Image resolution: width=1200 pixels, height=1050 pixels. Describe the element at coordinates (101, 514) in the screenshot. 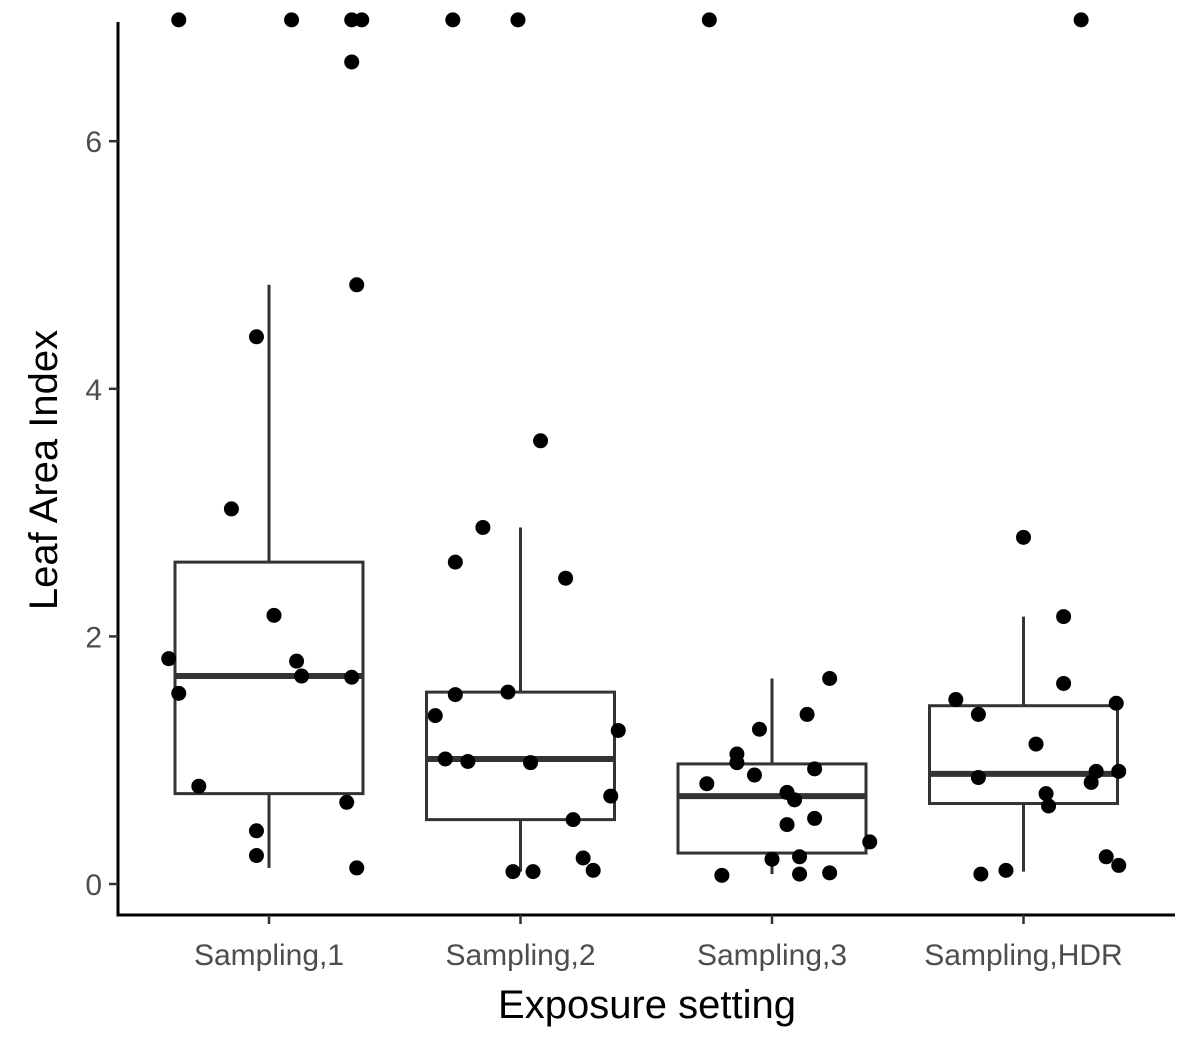

I see `y-ticks: 0 2 4 6` at that location.